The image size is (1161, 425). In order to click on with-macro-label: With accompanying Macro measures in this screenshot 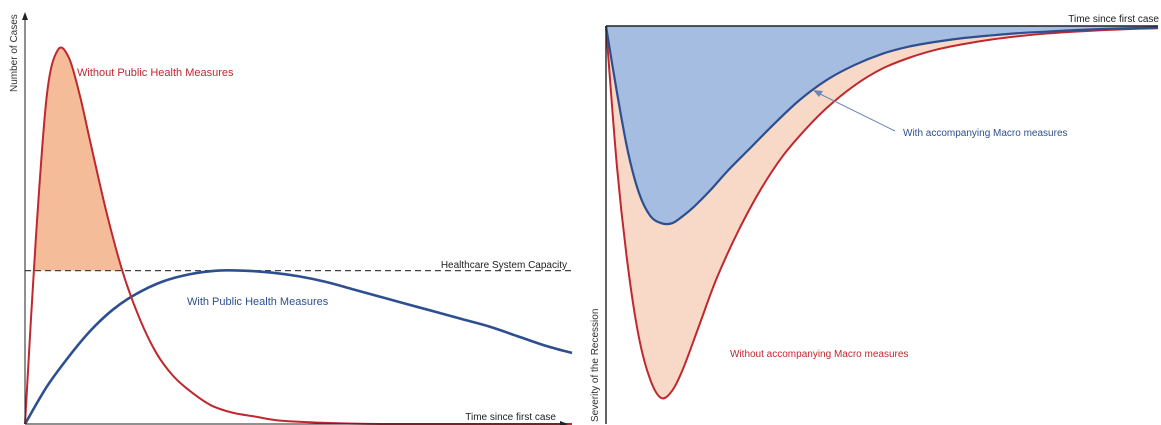, I will do `click(985, 133)`.